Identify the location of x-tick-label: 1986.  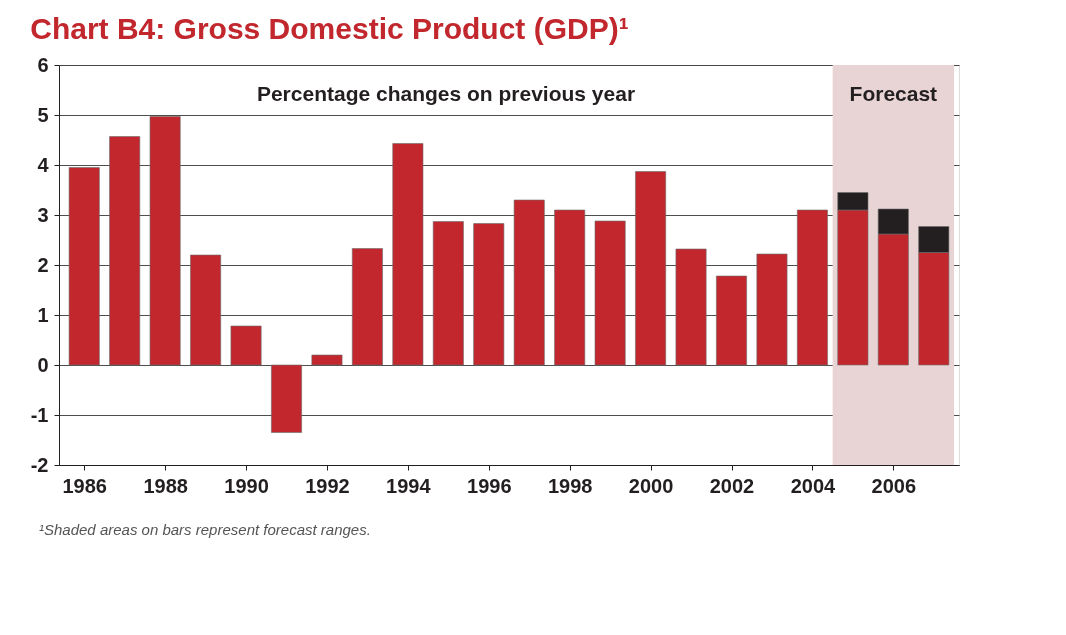
(84, 485).